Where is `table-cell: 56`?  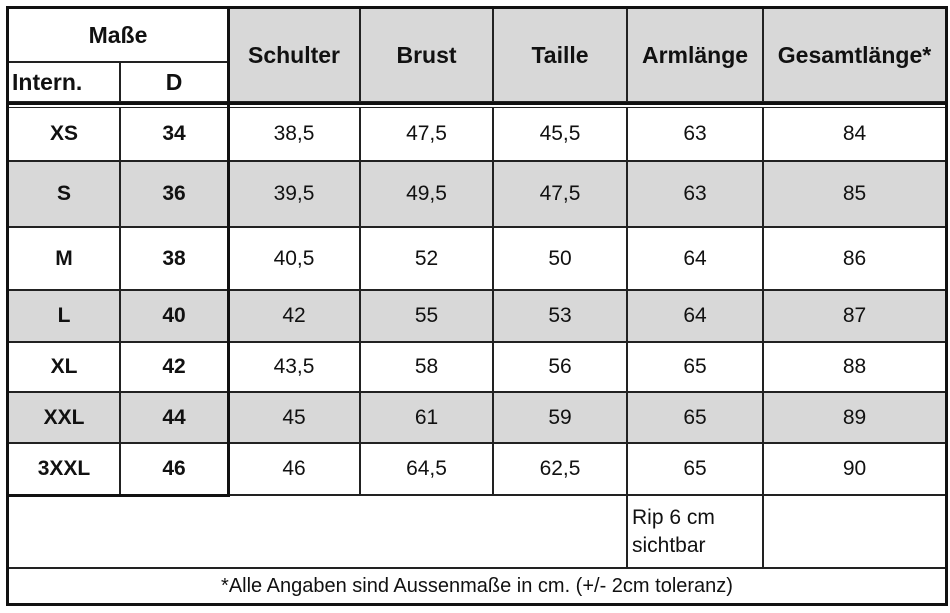 table-cell: 56 is located at coordinates (560, 367).